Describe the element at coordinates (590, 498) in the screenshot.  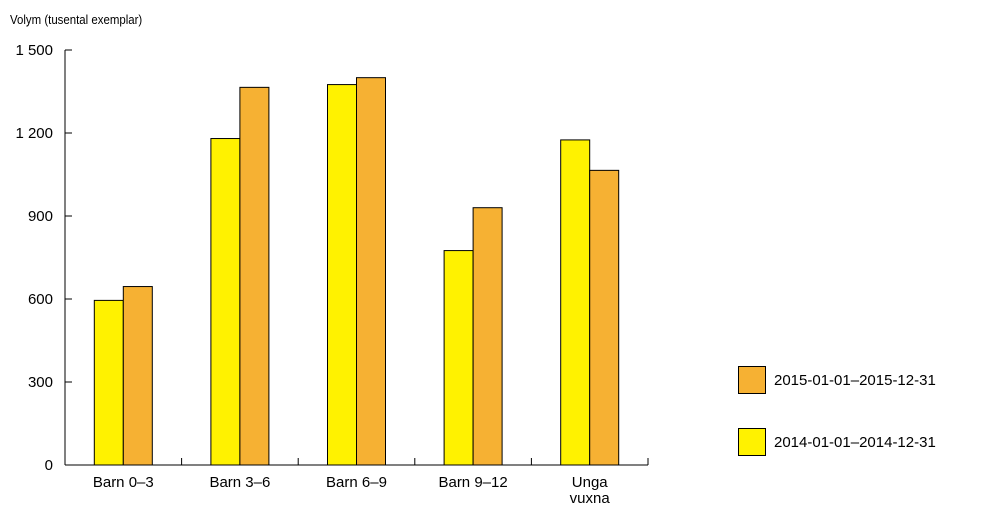
I see `x-tick-label: vuxna` at that location.